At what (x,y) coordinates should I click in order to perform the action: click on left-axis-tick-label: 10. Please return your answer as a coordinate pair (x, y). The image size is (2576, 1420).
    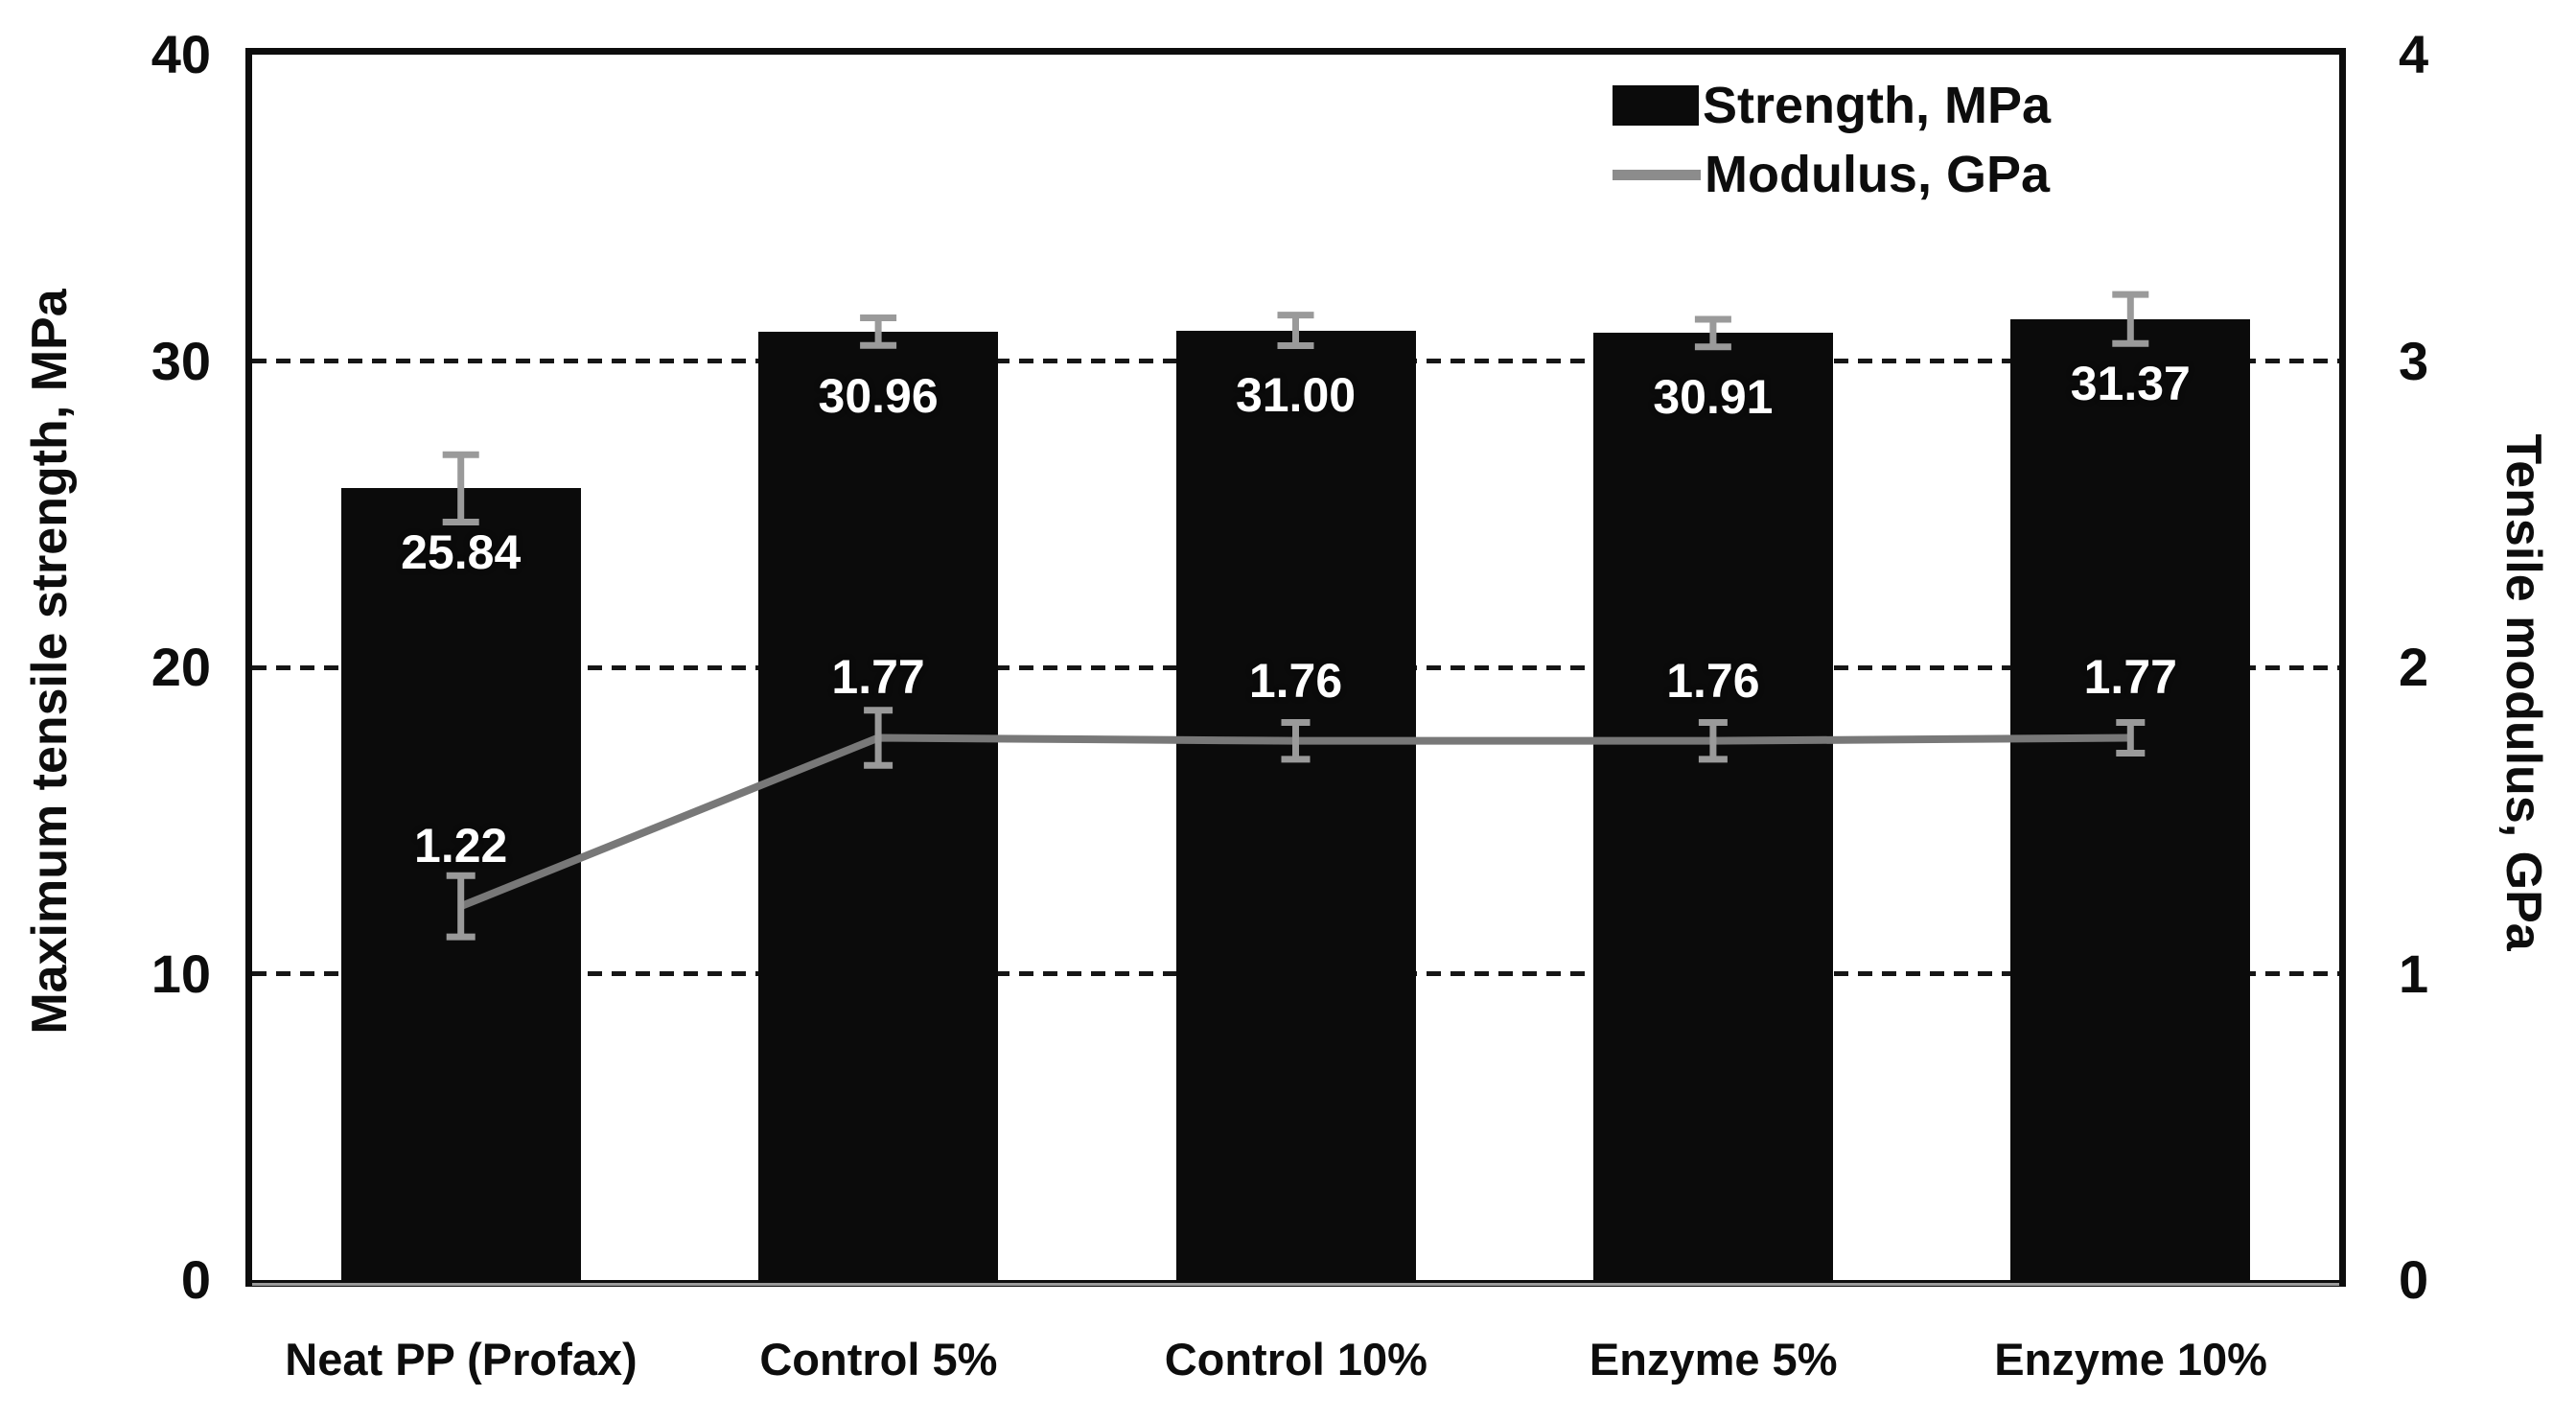
    Looking at the image, I should click on (181, 973).